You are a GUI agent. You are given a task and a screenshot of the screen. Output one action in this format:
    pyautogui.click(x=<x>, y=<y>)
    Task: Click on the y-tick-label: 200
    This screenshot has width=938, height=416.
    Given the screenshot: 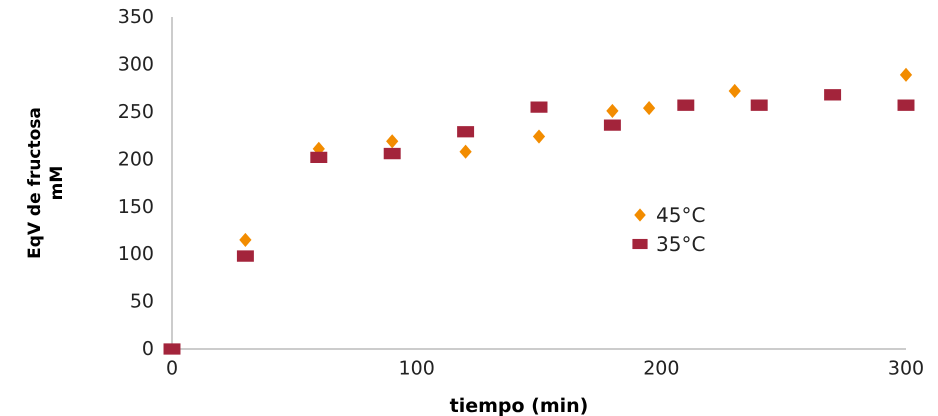 What is the action you would take?
    pyautogui.click(x=136, y=159)
    